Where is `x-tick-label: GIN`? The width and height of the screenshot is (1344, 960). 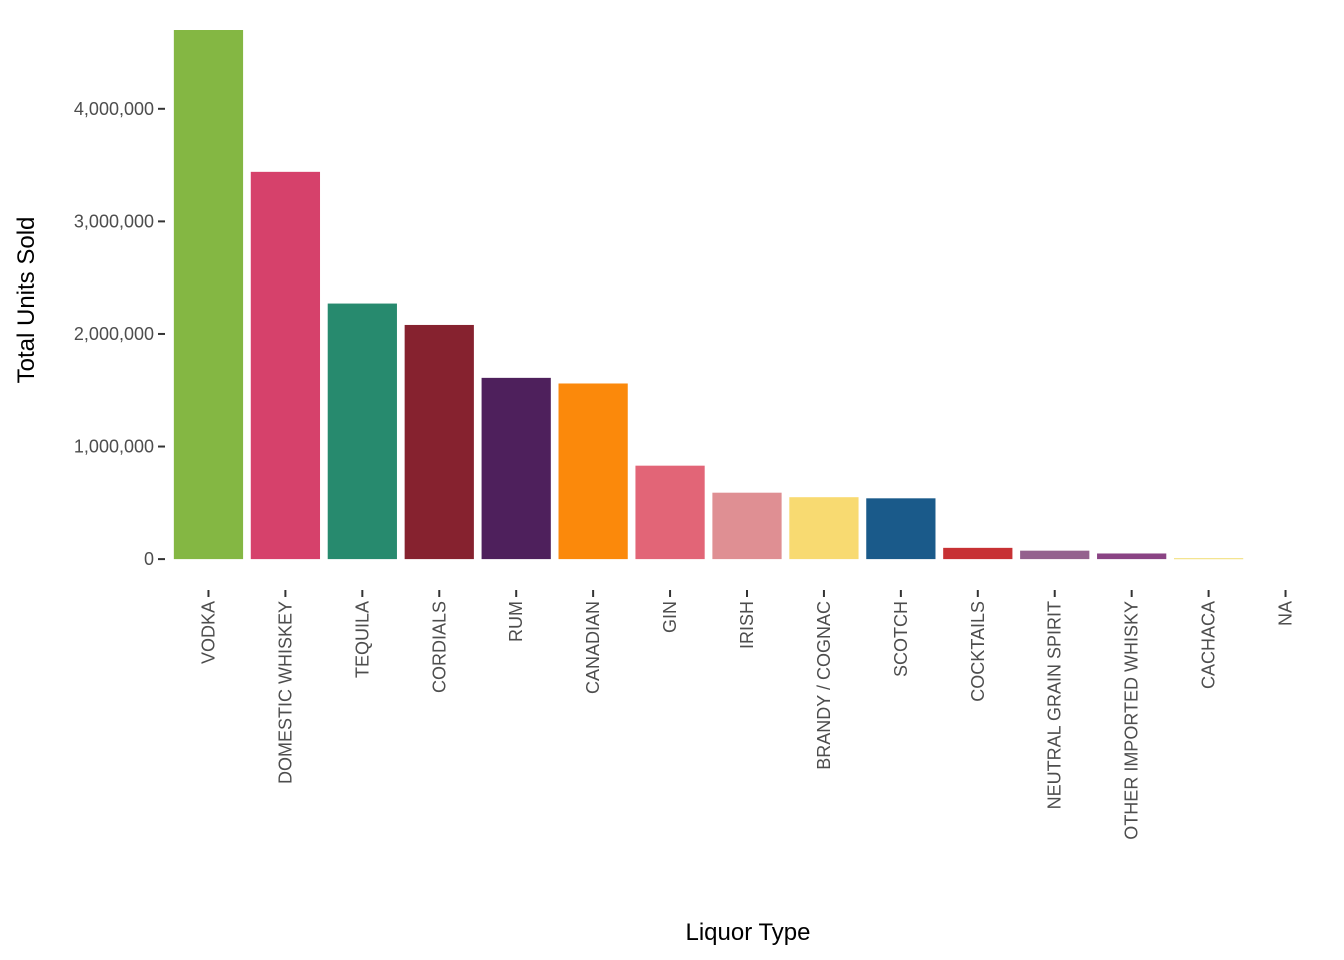
x-tick-label: GIN is located at coordinates (670, 617).